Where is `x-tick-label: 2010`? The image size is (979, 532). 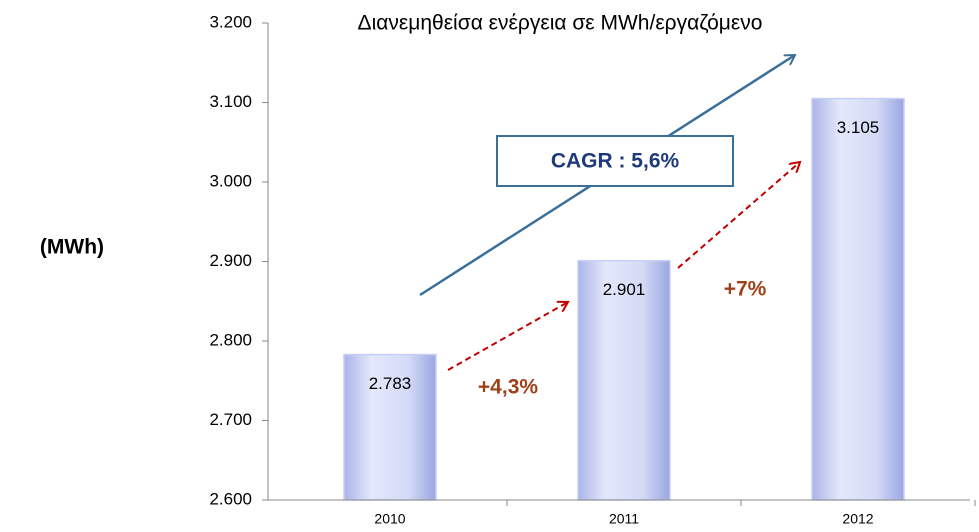
x-tick-label: 2010 is located at coordinates (389, 519).